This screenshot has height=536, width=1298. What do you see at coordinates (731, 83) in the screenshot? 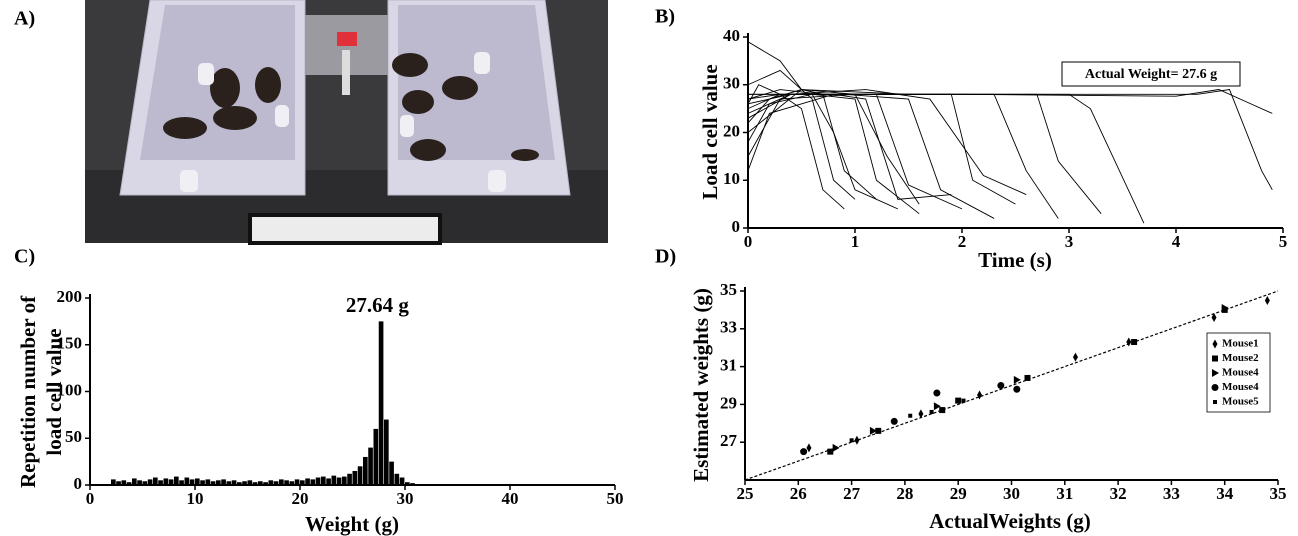
I see `y-tick-label: 30` at bounding box center [731, 83].